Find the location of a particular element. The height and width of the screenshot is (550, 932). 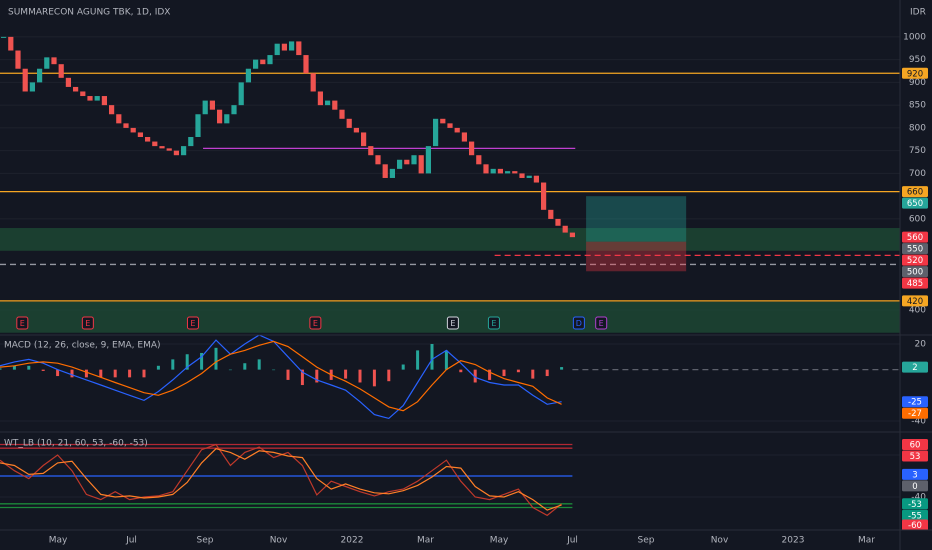

price-badge-label: -27 is located at coordinates (915, 414).